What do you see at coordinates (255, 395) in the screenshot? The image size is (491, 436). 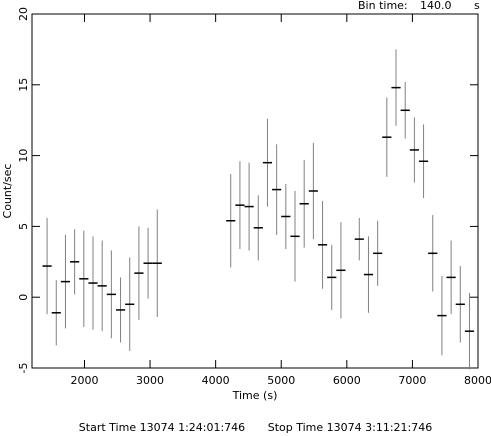 I see `x-axis-title: Time (s)` at bounding box center [255, 395].